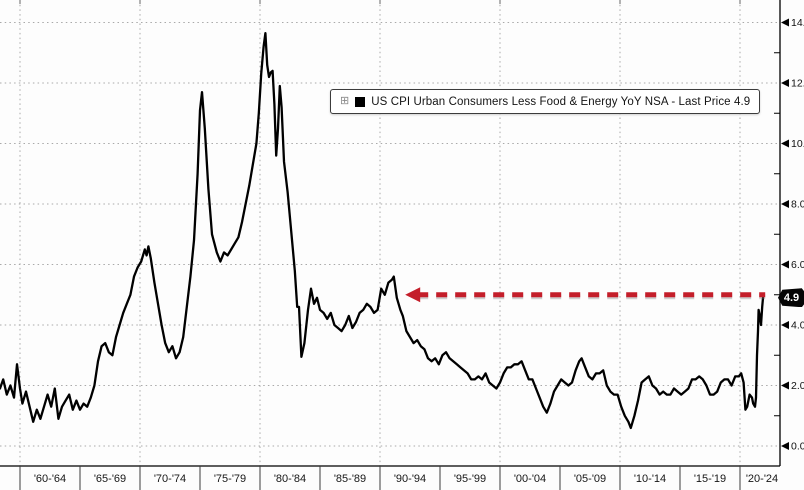 This screenshot has width=804, height=490. I want to click on y-tick-label: 4.0, so click(797, 326).